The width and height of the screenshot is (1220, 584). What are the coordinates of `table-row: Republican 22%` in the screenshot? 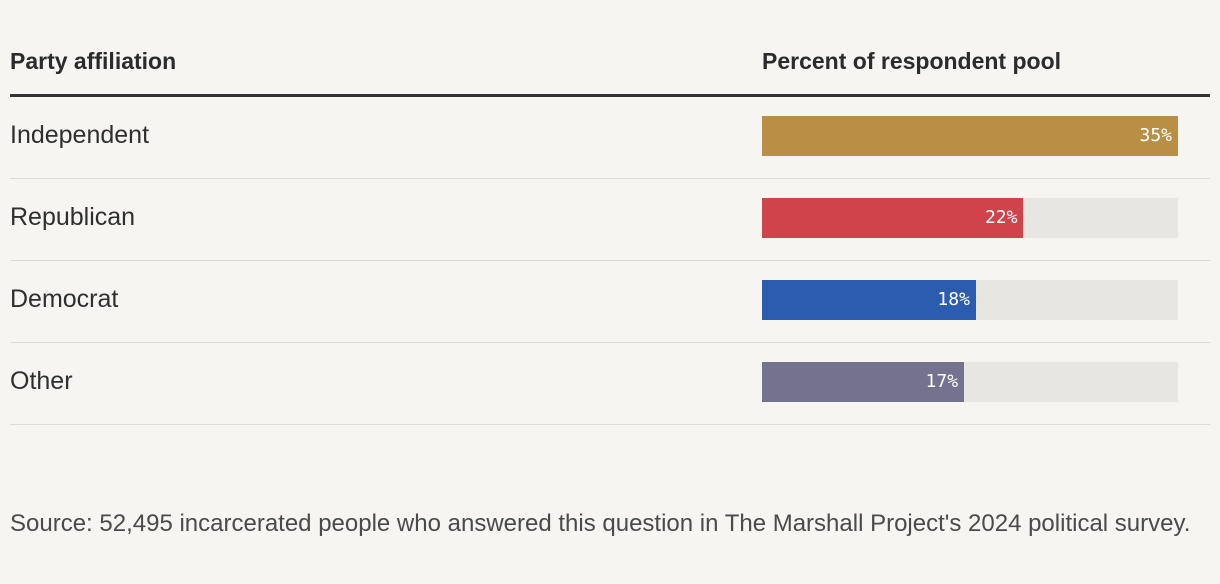 It's located at (610, 220).